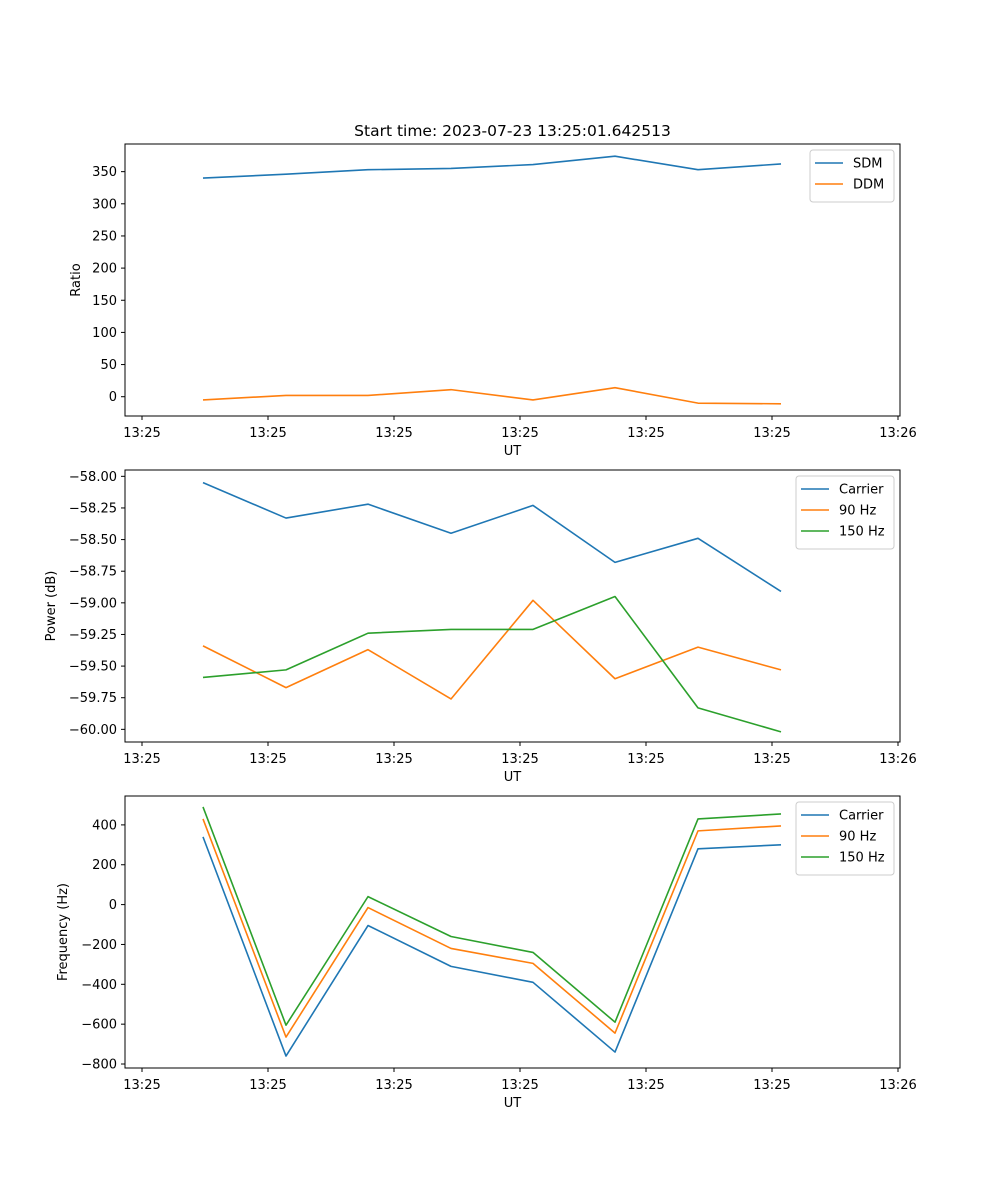 The width and height of the screenshot is (1000, 1200). I want to click on y-tick-label: −58.25, so click(93, 508).